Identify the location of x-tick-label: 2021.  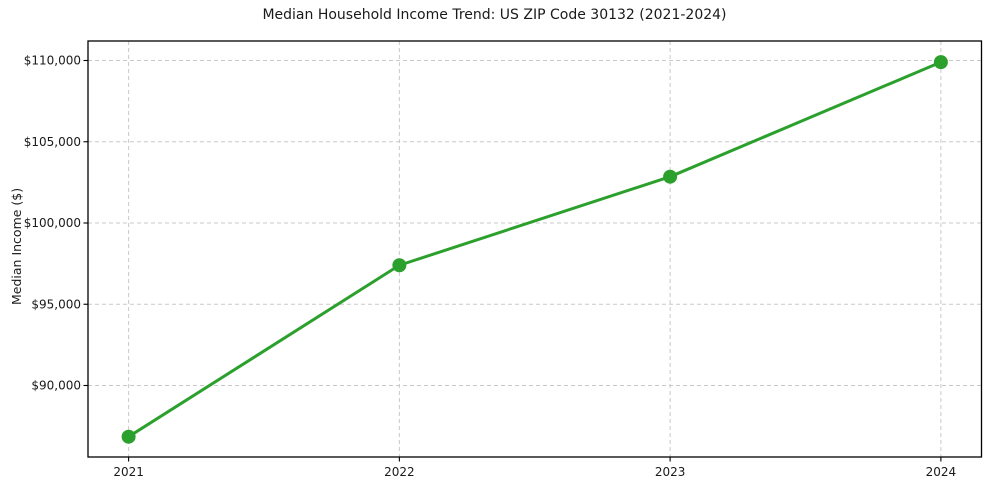
(128, 472).